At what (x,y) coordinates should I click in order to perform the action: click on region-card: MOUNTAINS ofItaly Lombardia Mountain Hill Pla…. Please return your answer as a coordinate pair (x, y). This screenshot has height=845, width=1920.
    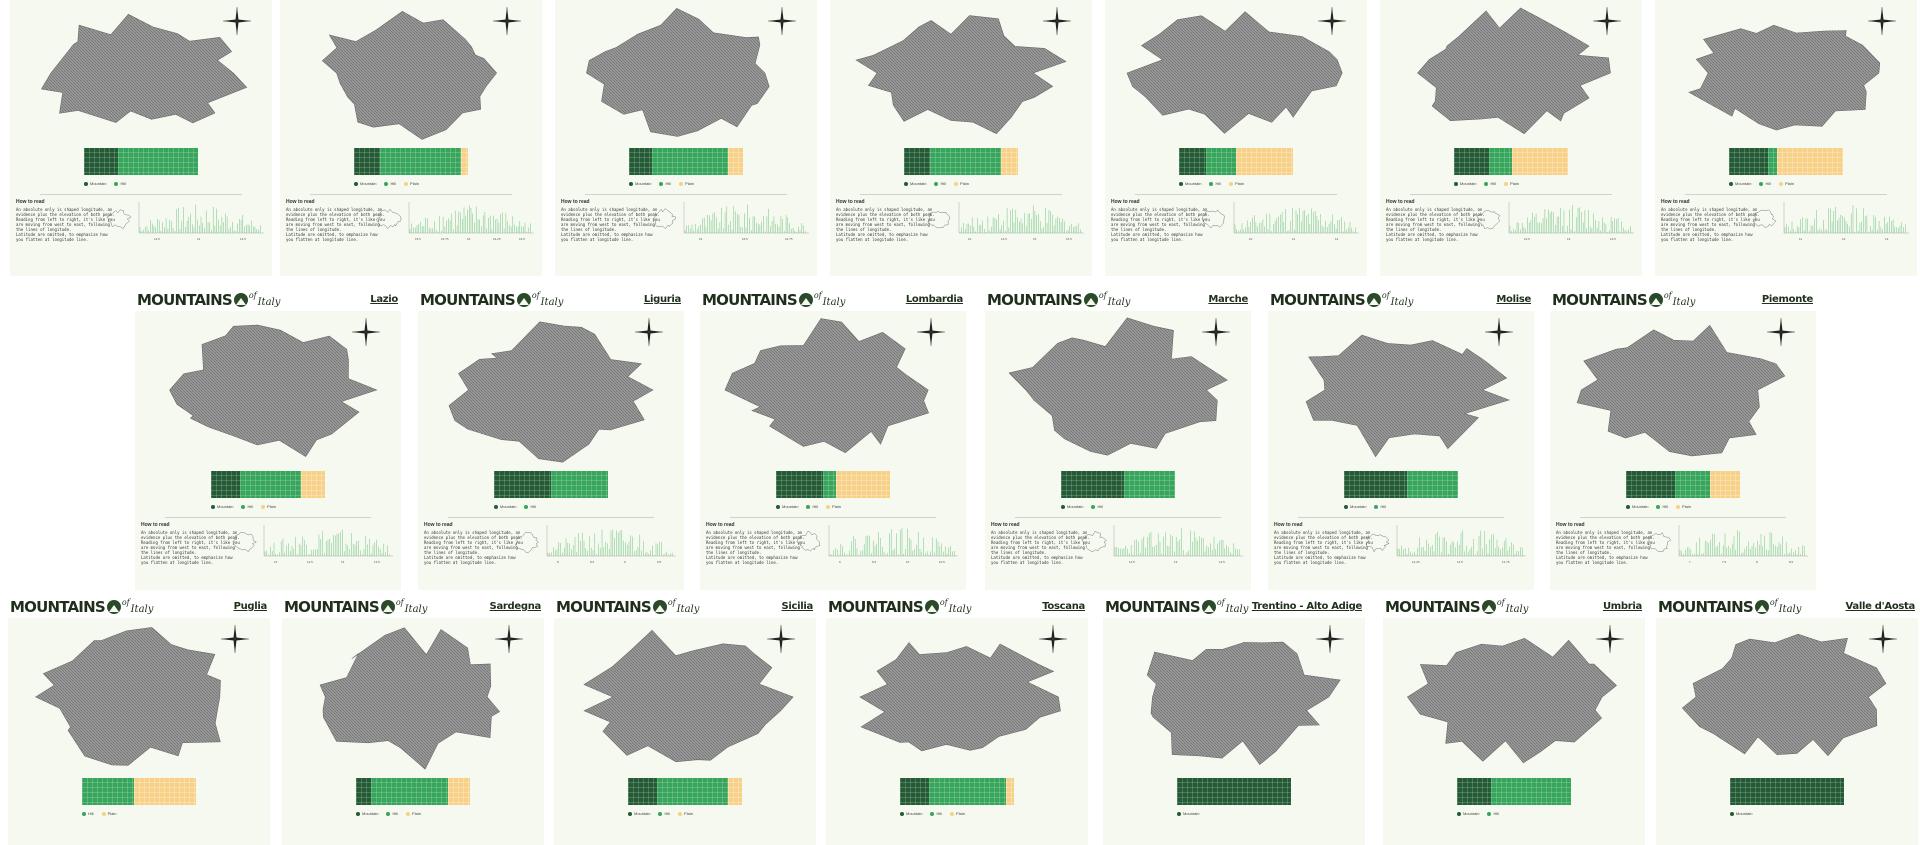
    Looking at the image, I should click on (833, 440).